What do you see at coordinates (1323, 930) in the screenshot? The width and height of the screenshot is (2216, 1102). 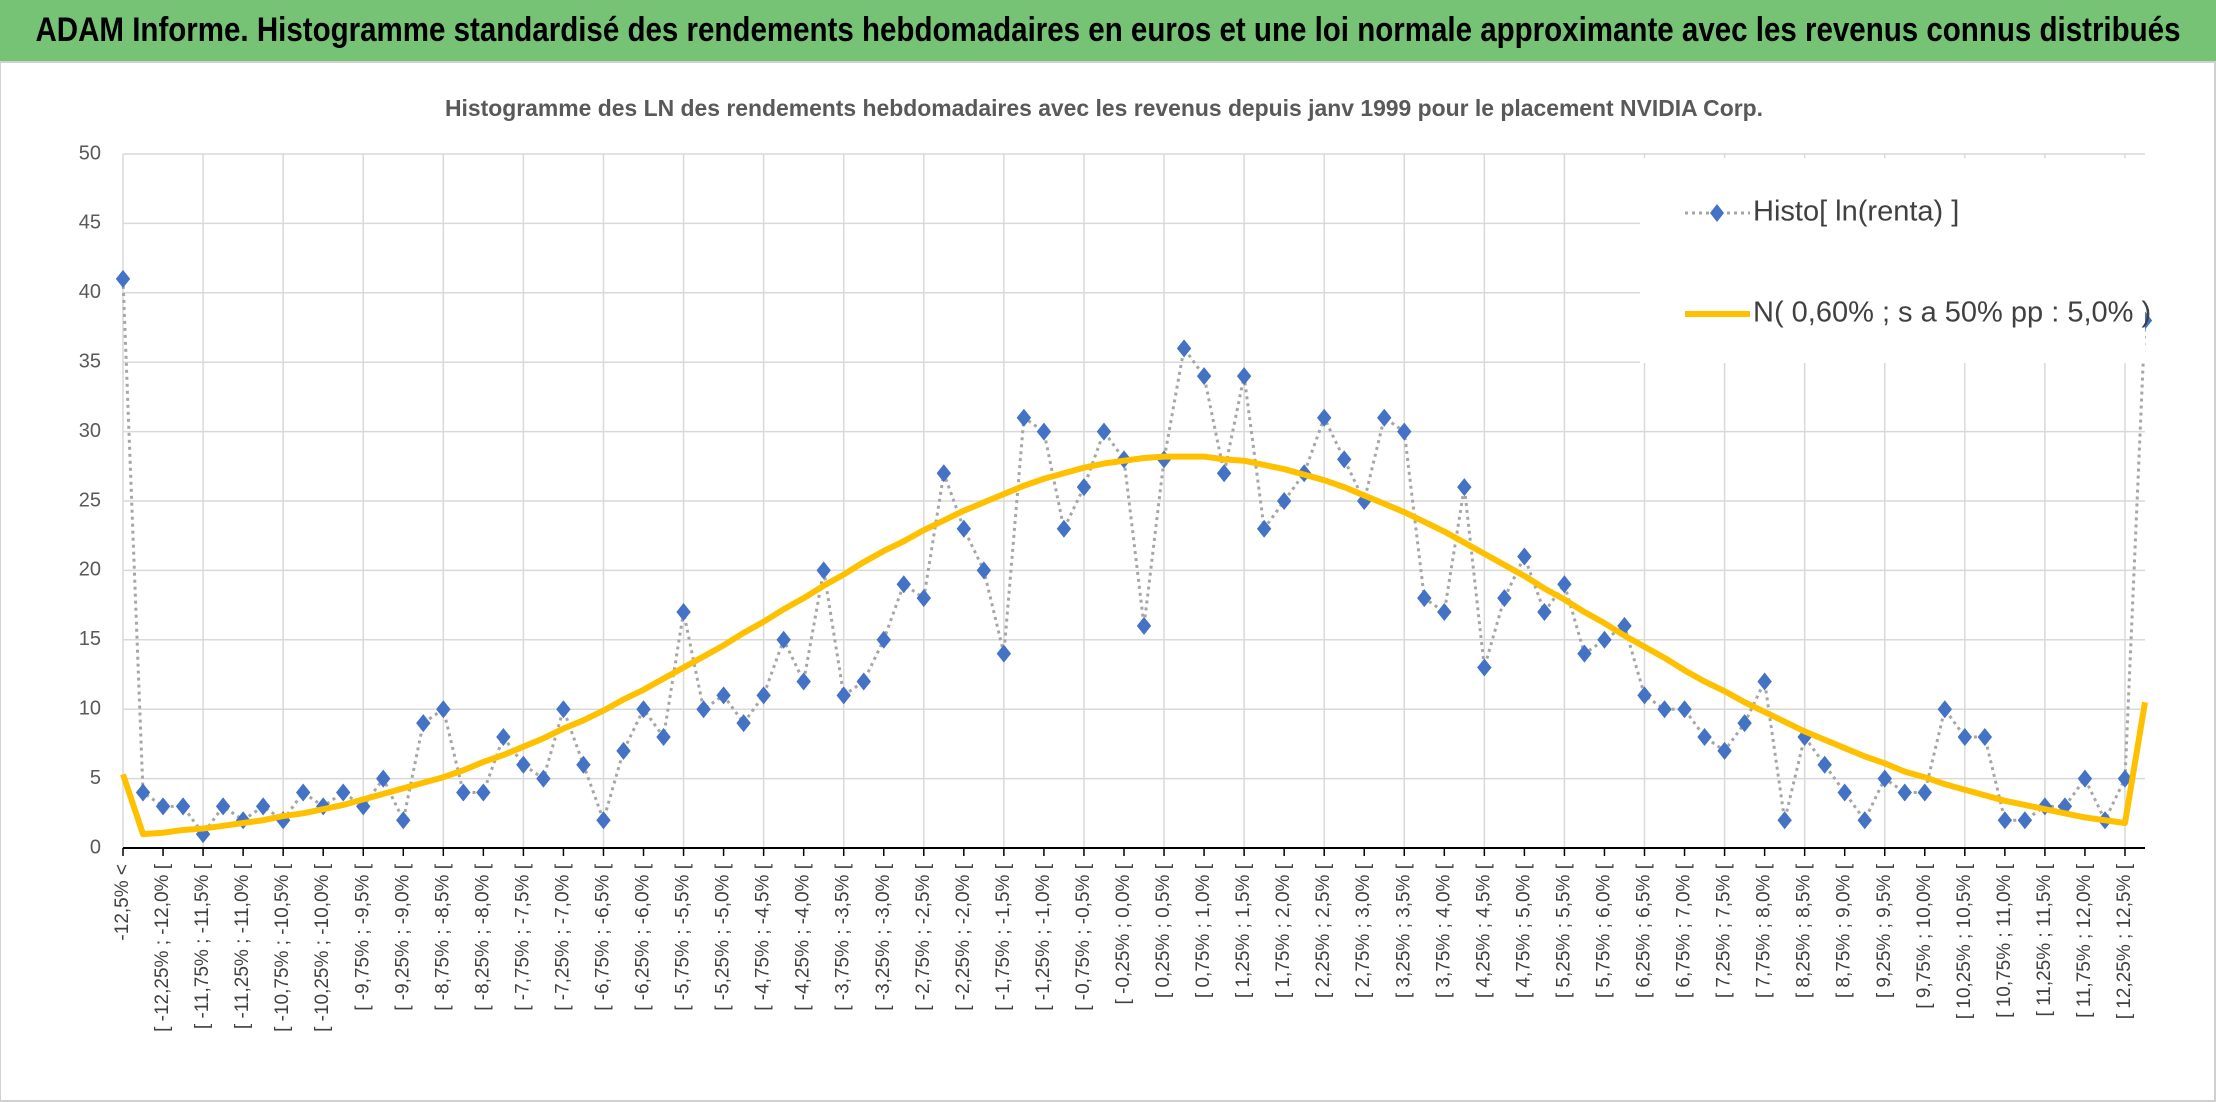 I see `x-tick-label: [ 2,25% ; 2,5% [` at bounding box center [1323, 930].